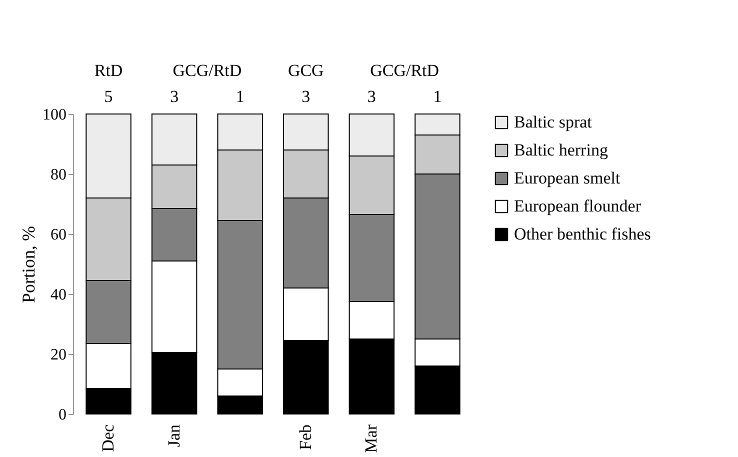  What do you see at coordinates (58, 355) in the screenshot?
I see `y-tick-label: 20` at bounding box center [58, 355].